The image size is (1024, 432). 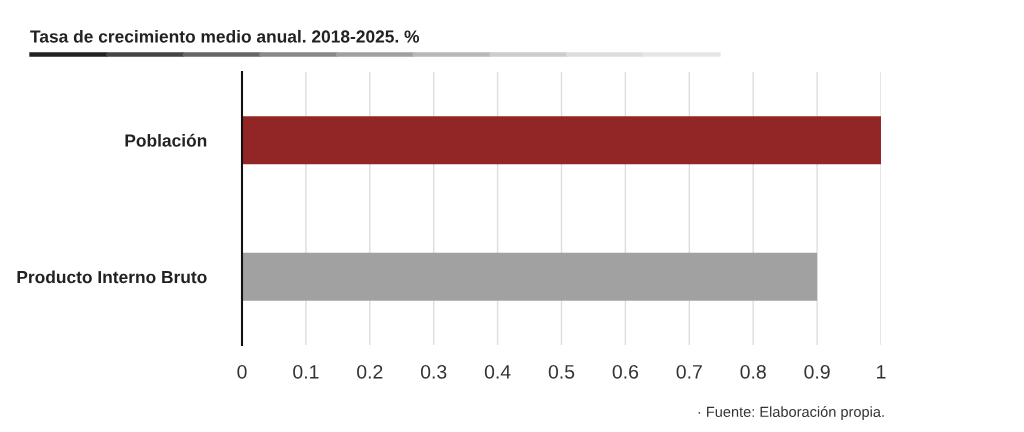 What do you see at coordinates (881, 372) in the screenshot?
I see `x-tick-label: 1` at bounding box center [881, 372].